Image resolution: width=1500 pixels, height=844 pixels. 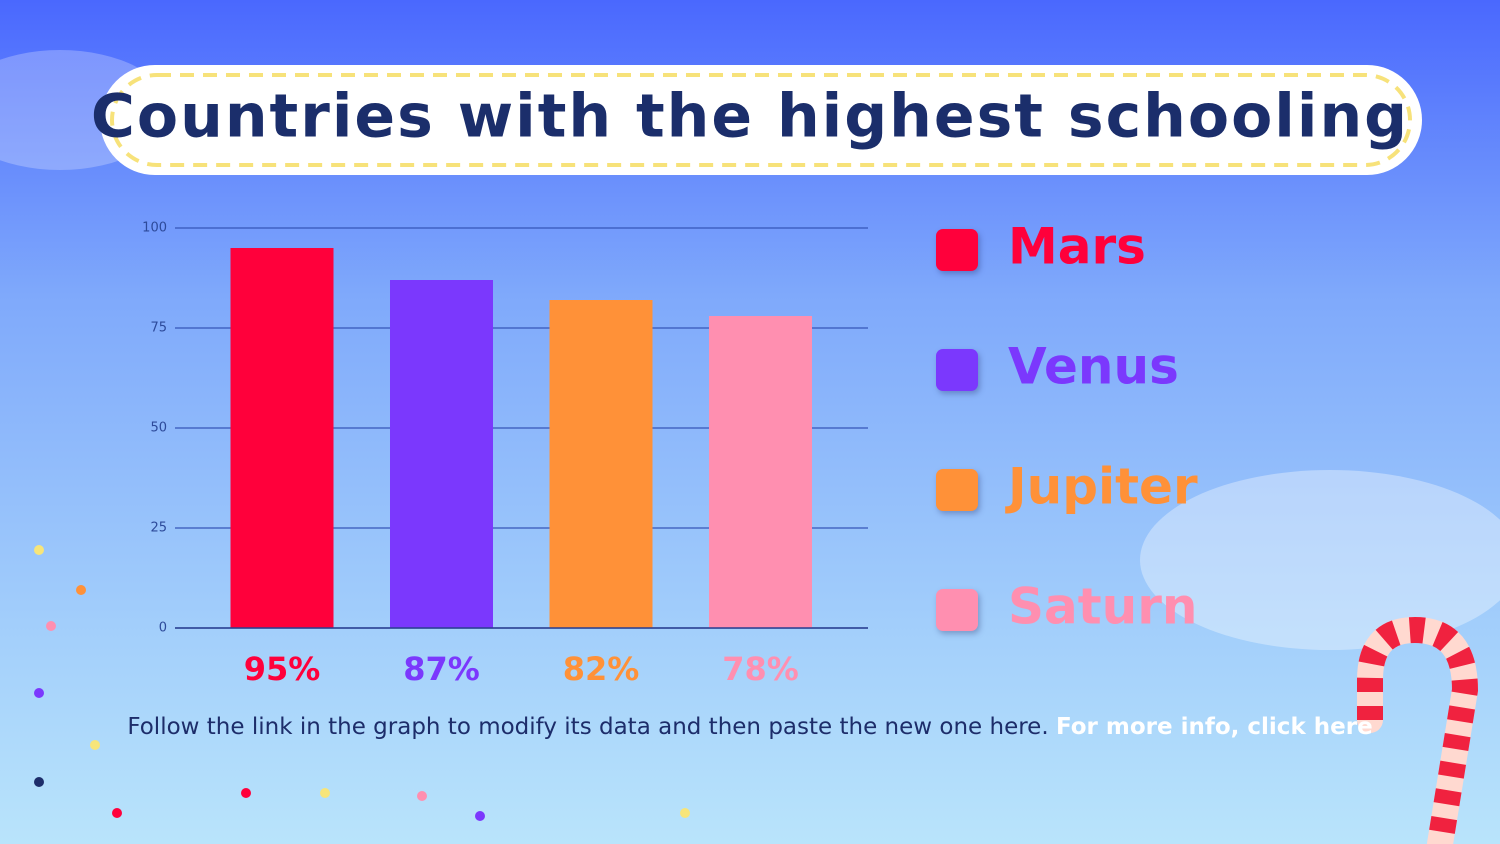 I want to click on title-border, so click(x=761, y=120).